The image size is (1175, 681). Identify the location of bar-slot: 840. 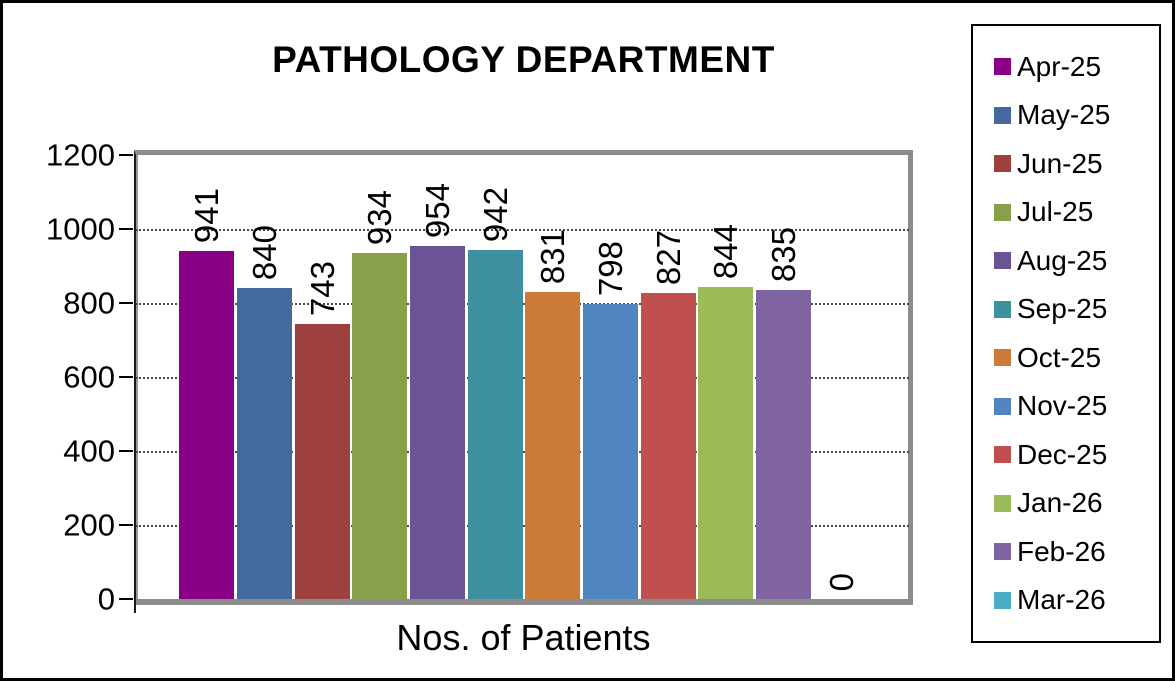
(265, 377).